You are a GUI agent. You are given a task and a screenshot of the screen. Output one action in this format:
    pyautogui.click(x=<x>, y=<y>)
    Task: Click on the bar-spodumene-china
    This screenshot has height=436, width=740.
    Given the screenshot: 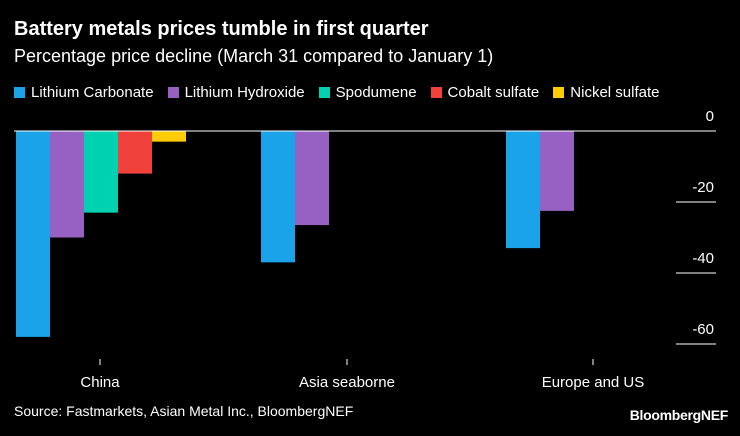 What is the action you would take?
    pyautogui.click(x=101, y=172)
    